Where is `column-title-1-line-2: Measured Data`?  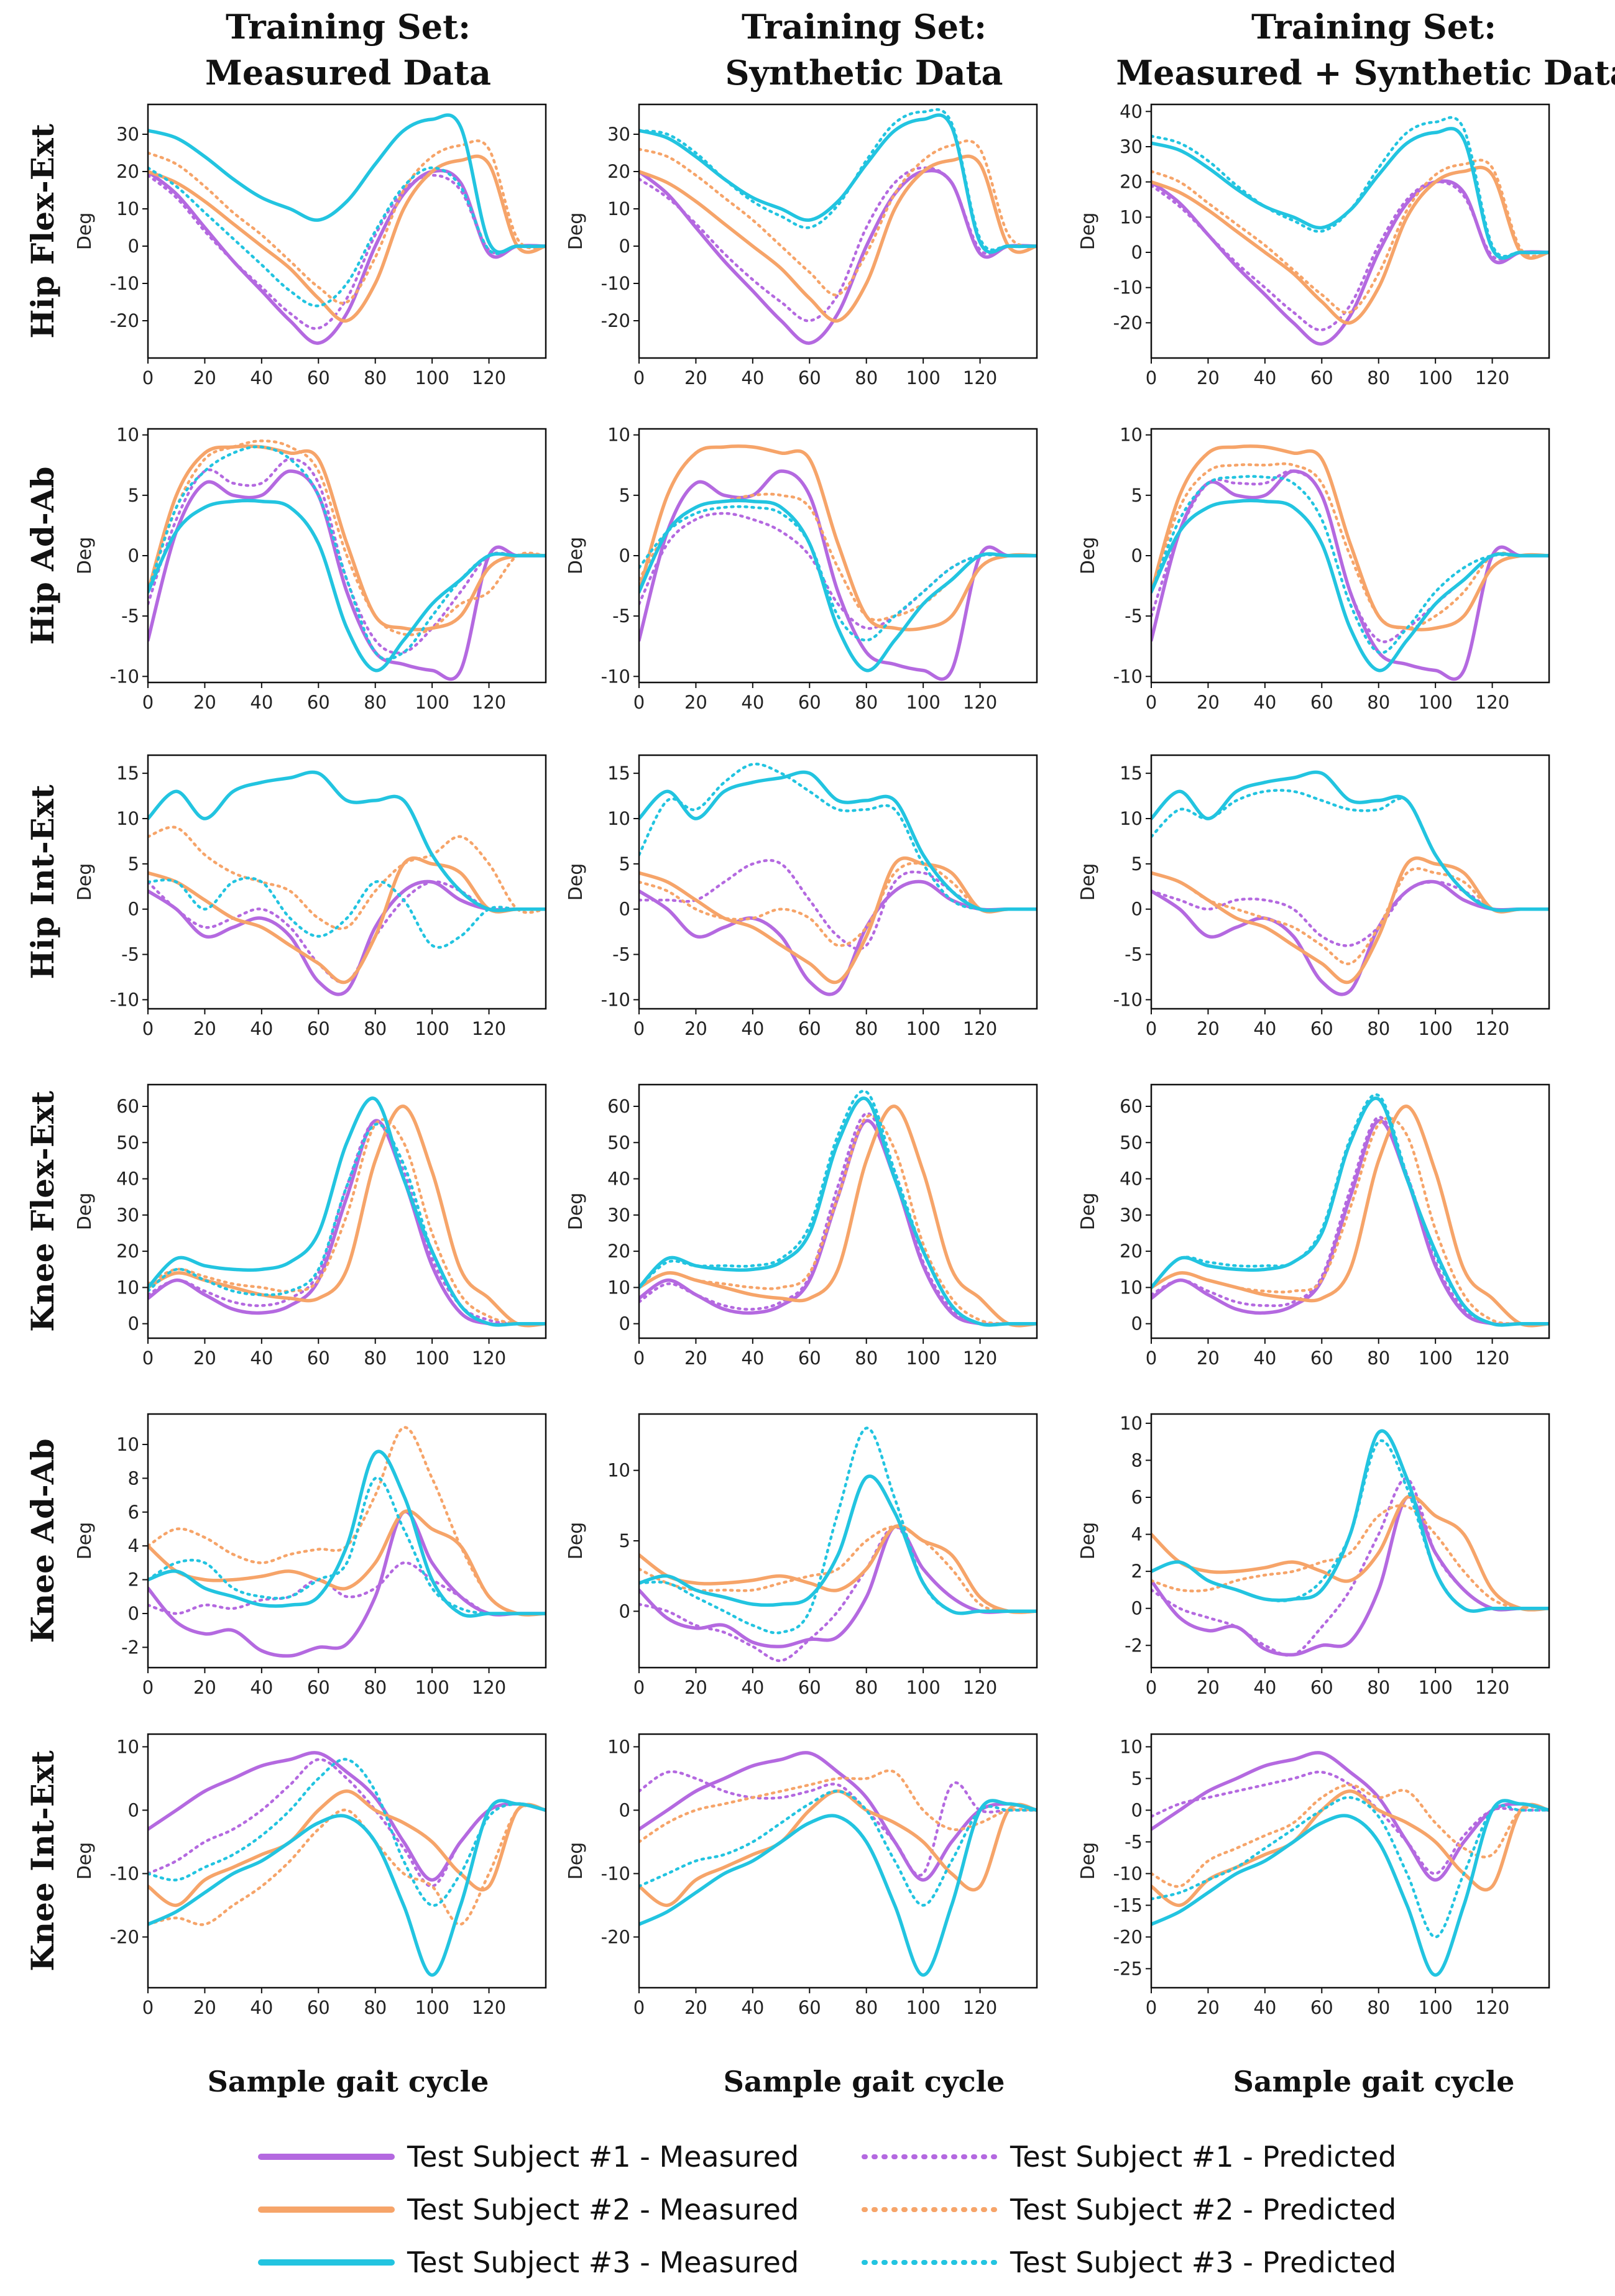
column-title-1-line-2: Measured Data is located at coordinates (348, 73).